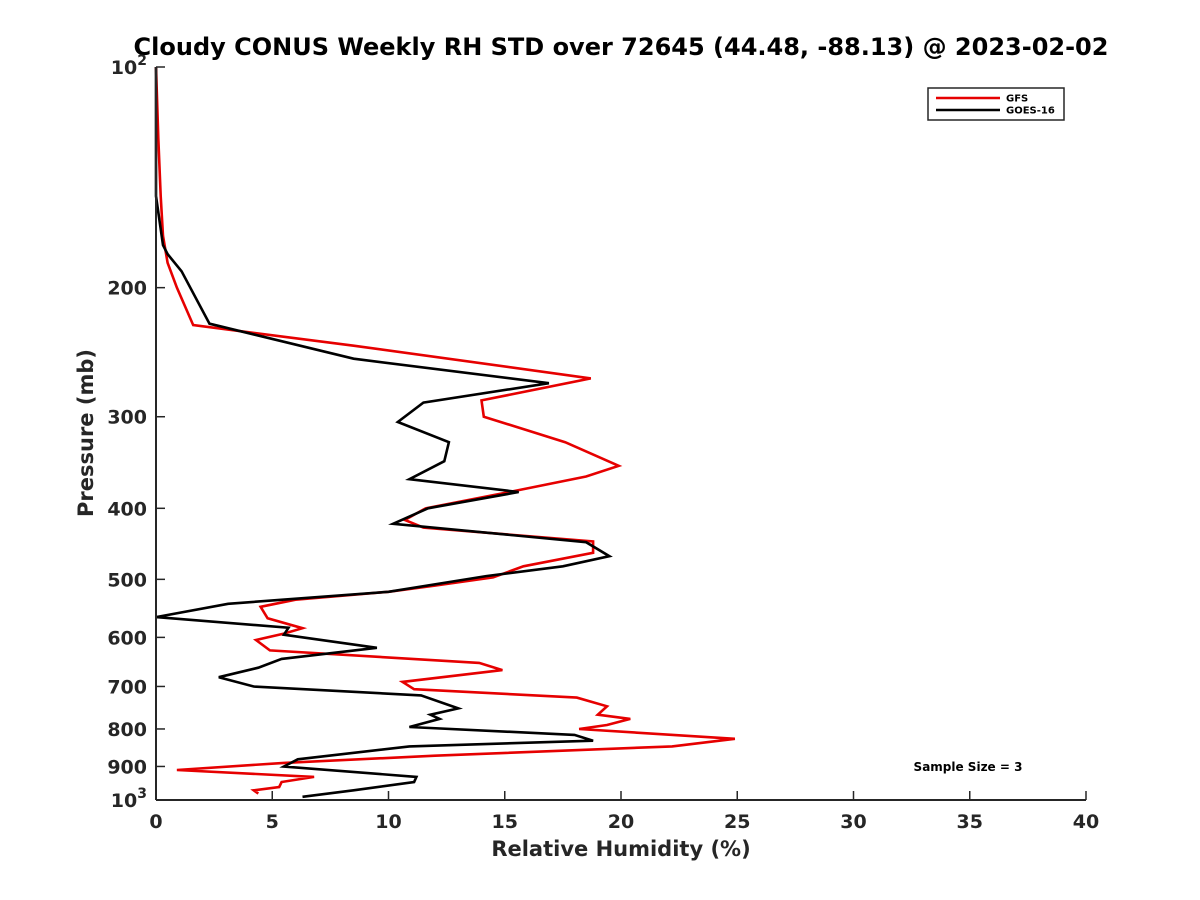  I want to click on x-tick-label: 30, so click(853, 822).